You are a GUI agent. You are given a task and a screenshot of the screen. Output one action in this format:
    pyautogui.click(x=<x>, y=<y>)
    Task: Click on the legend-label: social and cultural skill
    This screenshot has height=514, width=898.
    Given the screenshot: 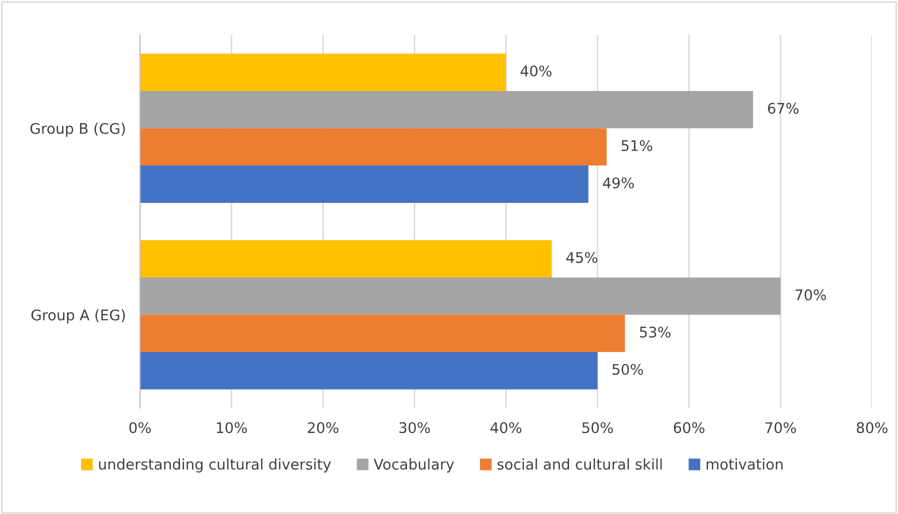 What is the action you would take?
    pyautogui.click(x=580, y=464)
    